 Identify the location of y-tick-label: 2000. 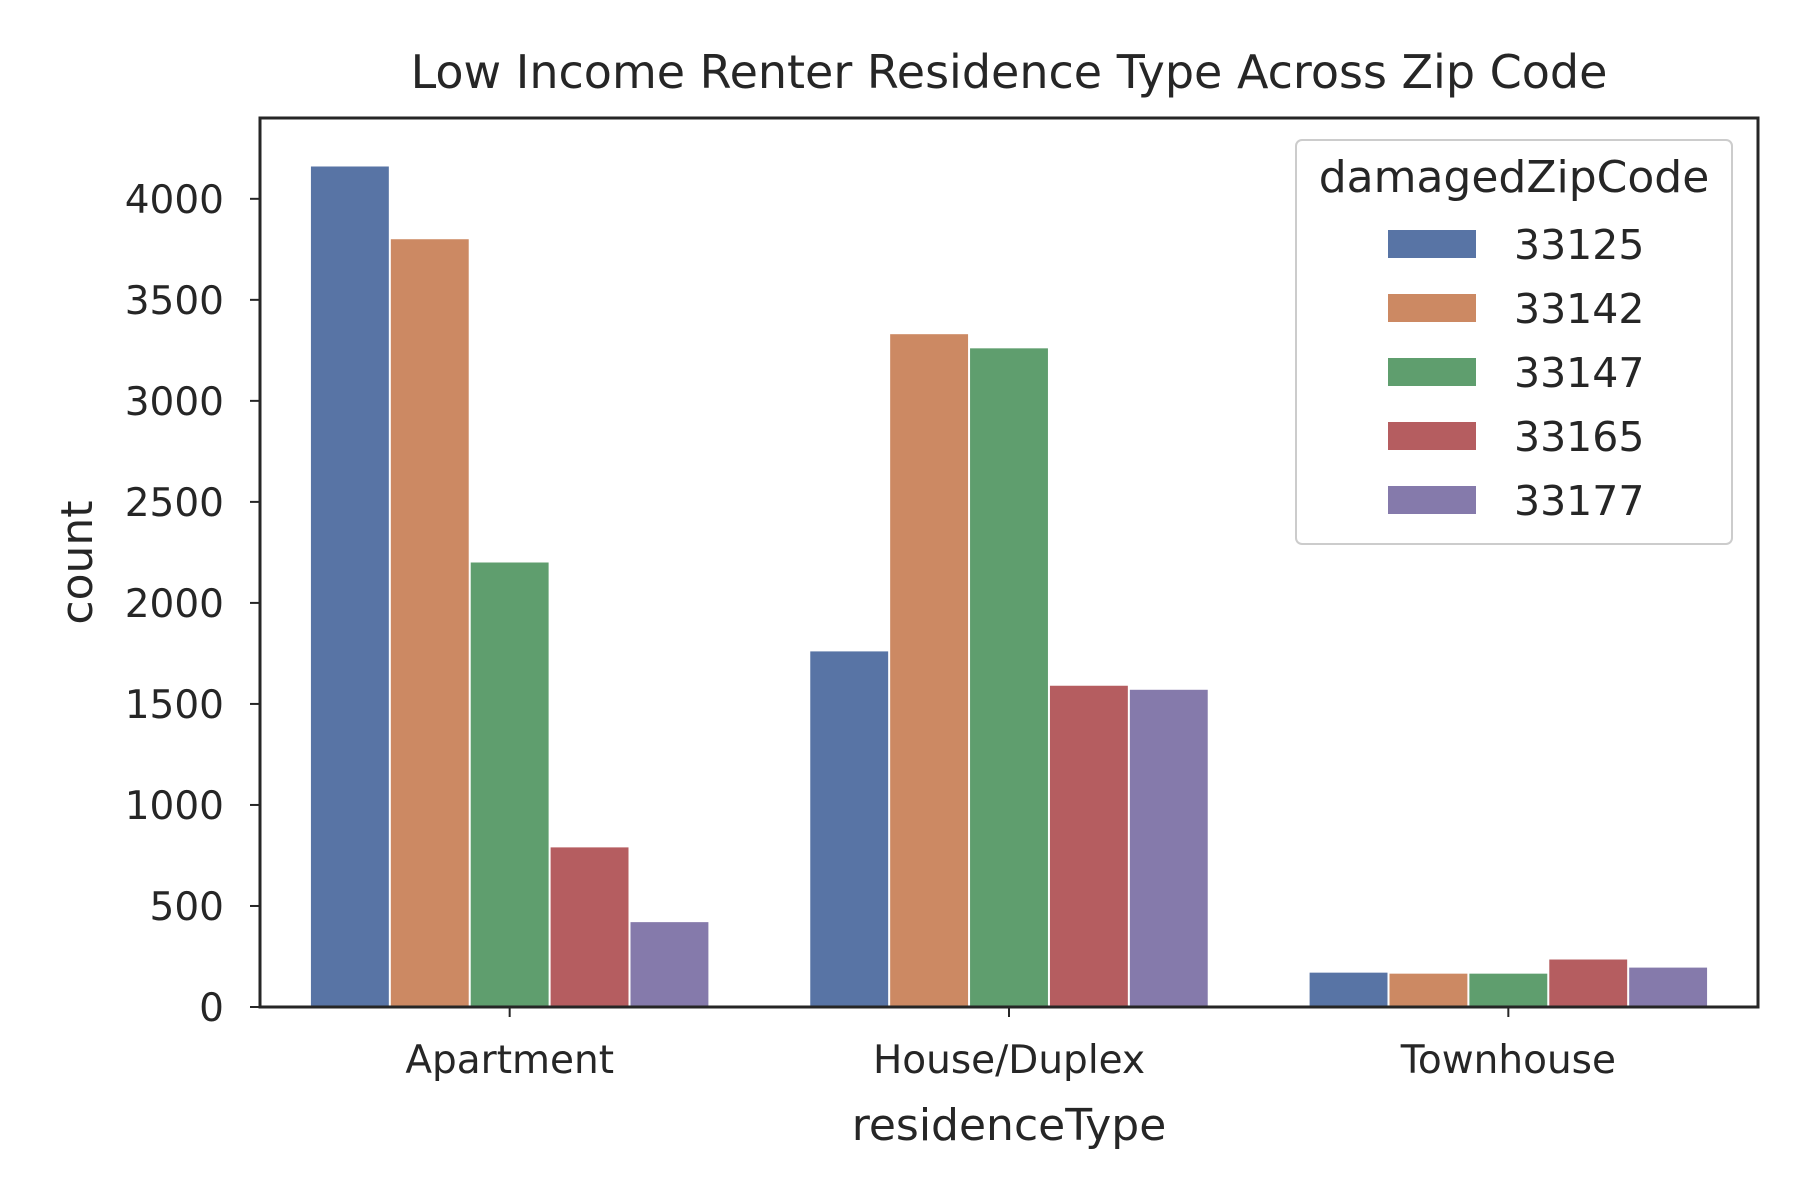
(174, 604).